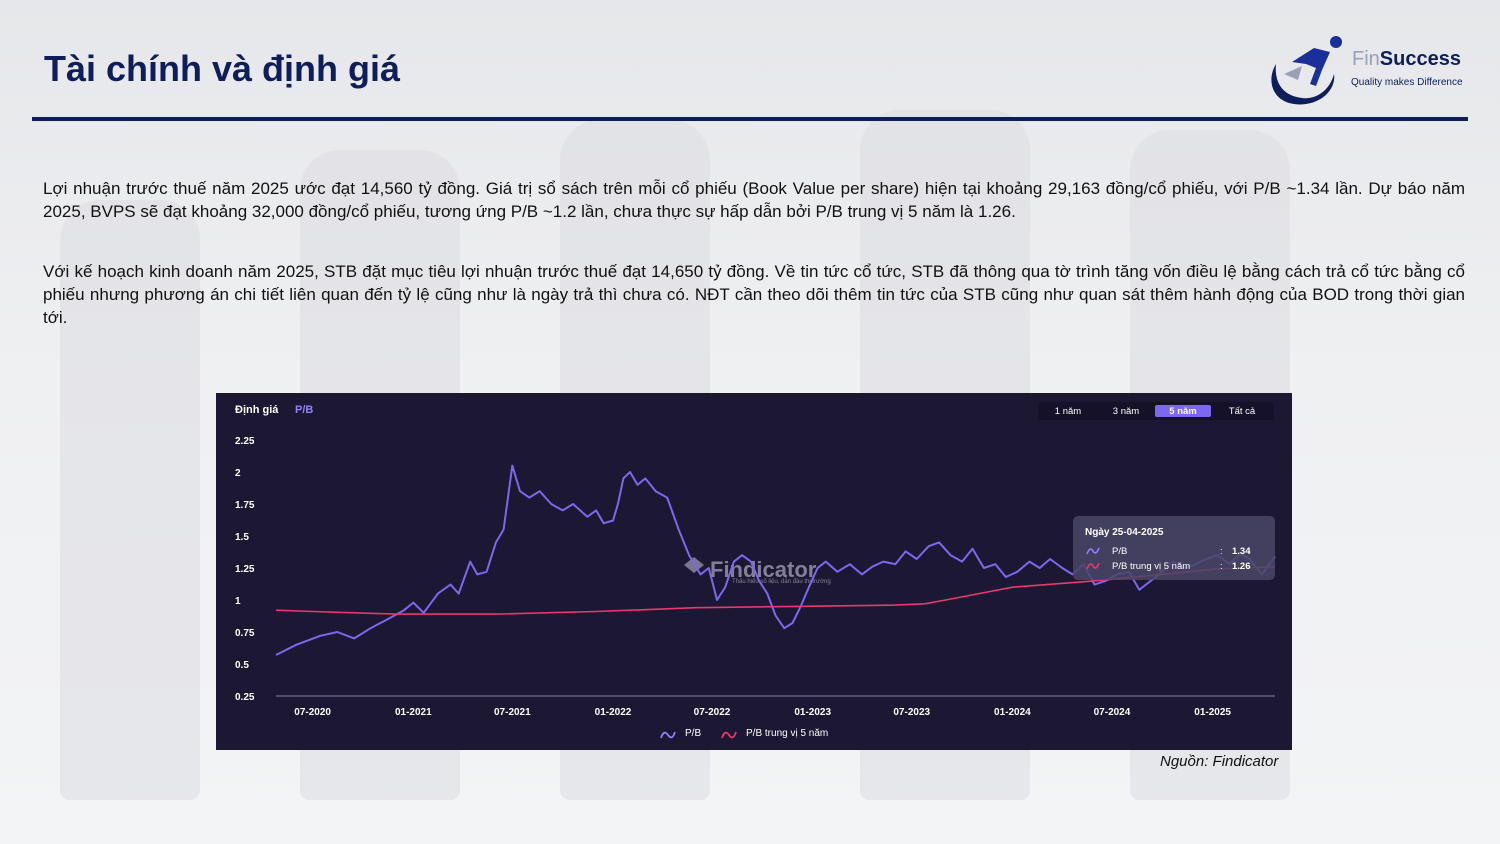 The image size is (1500, 844). I want to click on background-silhouette, so click(130, 500).